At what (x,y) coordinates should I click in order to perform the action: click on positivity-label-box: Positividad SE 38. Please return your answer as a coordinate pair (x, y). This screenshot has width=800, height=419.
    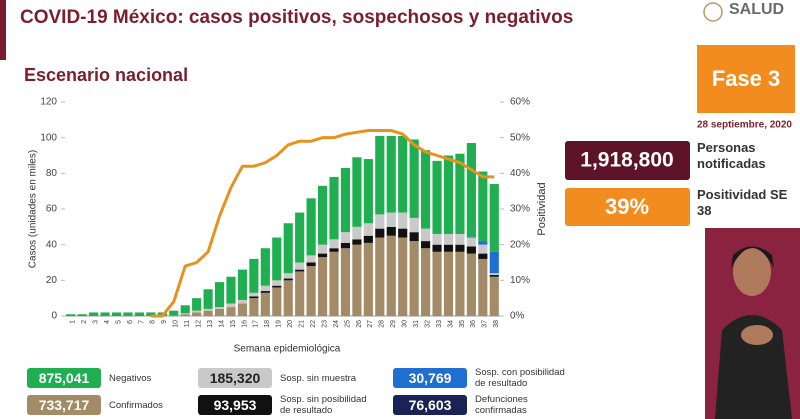
    Looking at the image, I should click on (742, 202).